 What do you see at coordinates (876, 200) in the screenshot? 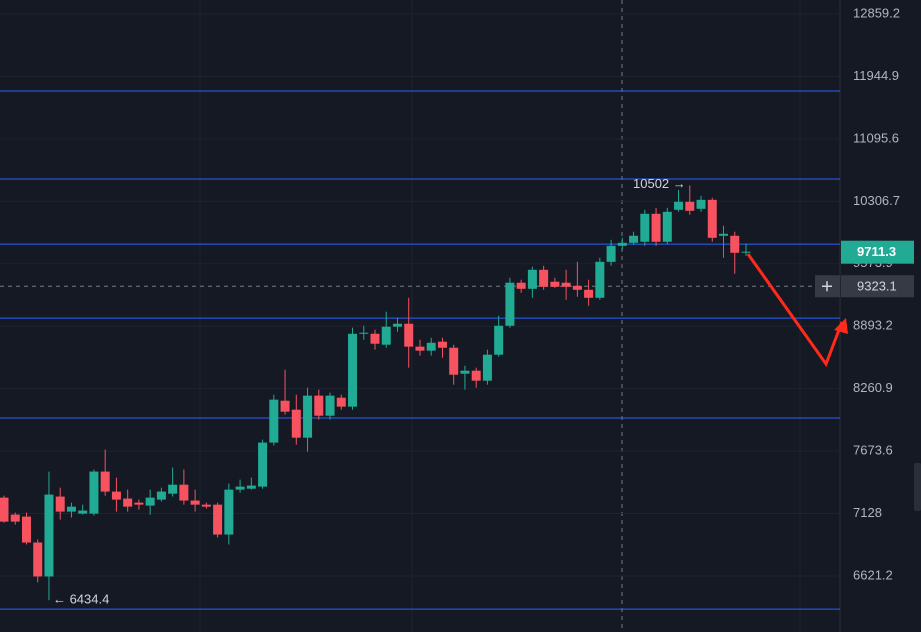
I see `y-tick-label: 10306.7` at bounding box center [876, 200].